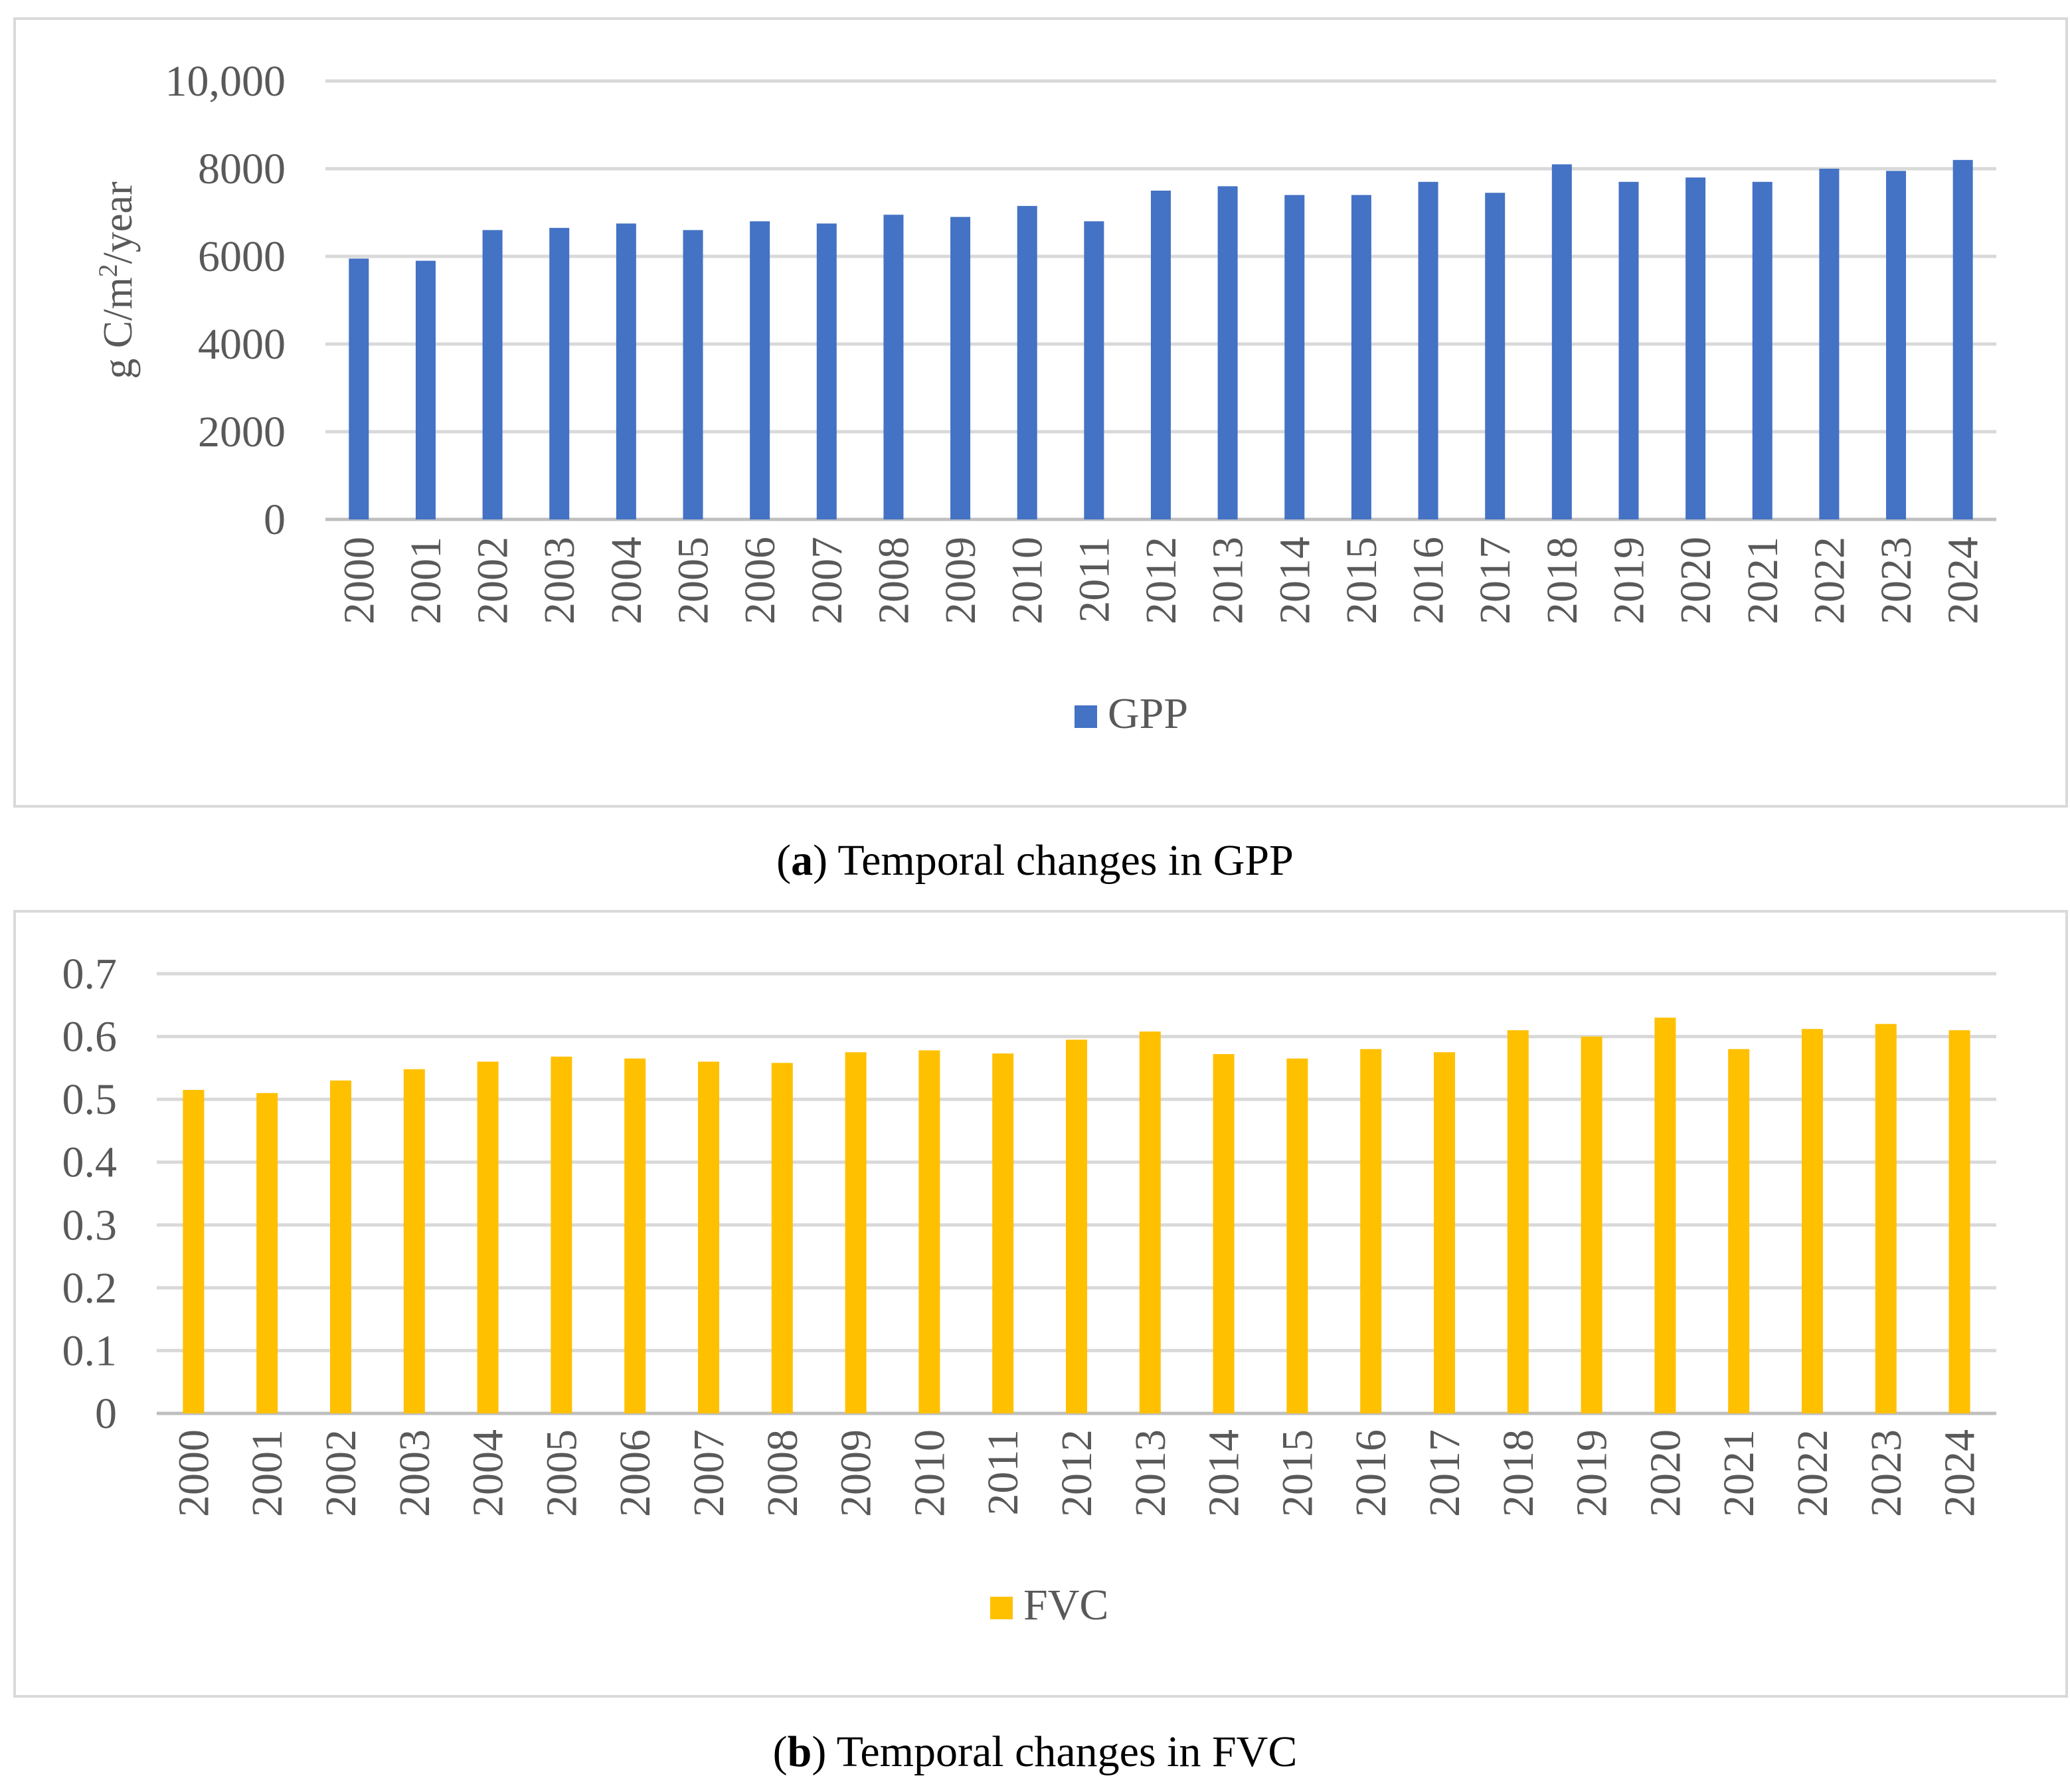  I want to click on fvc-bar-2019, so click(1591, 1224).